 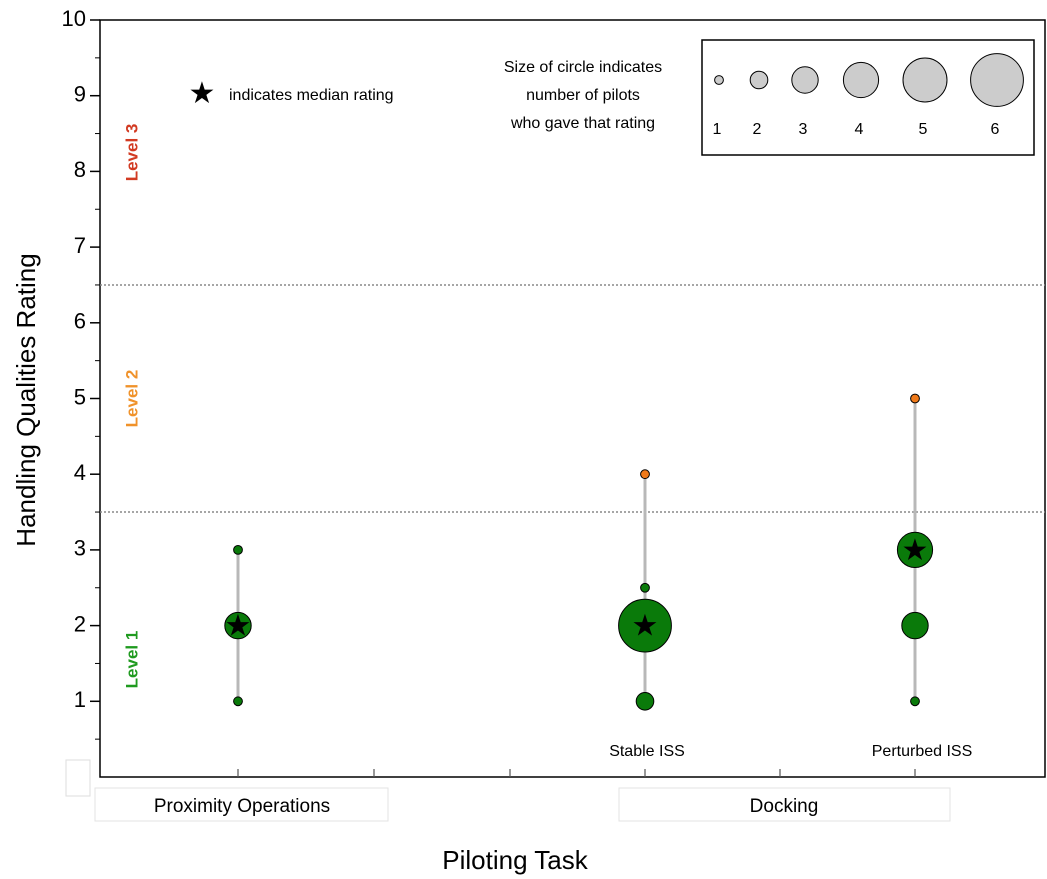 I want to click on subcategory-label-perturbed-iss: Perturbed ISS, so click(x=922, y=751).